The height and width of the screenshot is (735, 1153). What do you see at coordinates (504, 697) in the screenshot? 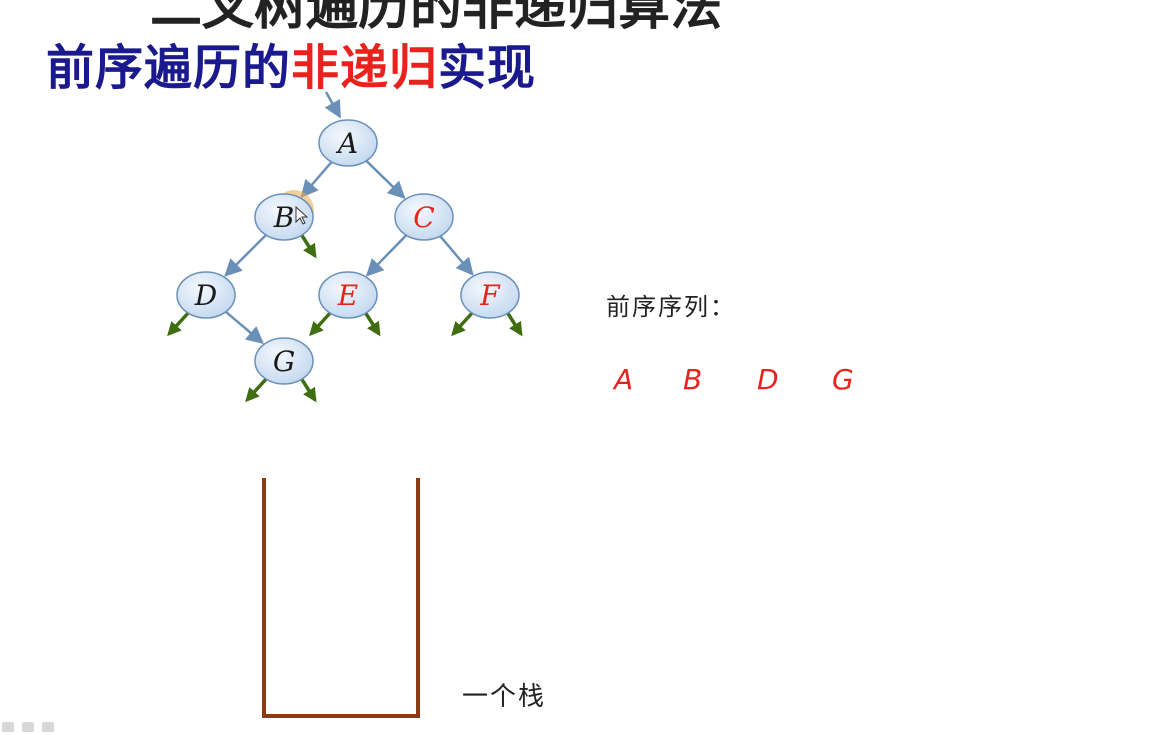
I see `stack-label: 一个栈` at bounding box center [504, 697].